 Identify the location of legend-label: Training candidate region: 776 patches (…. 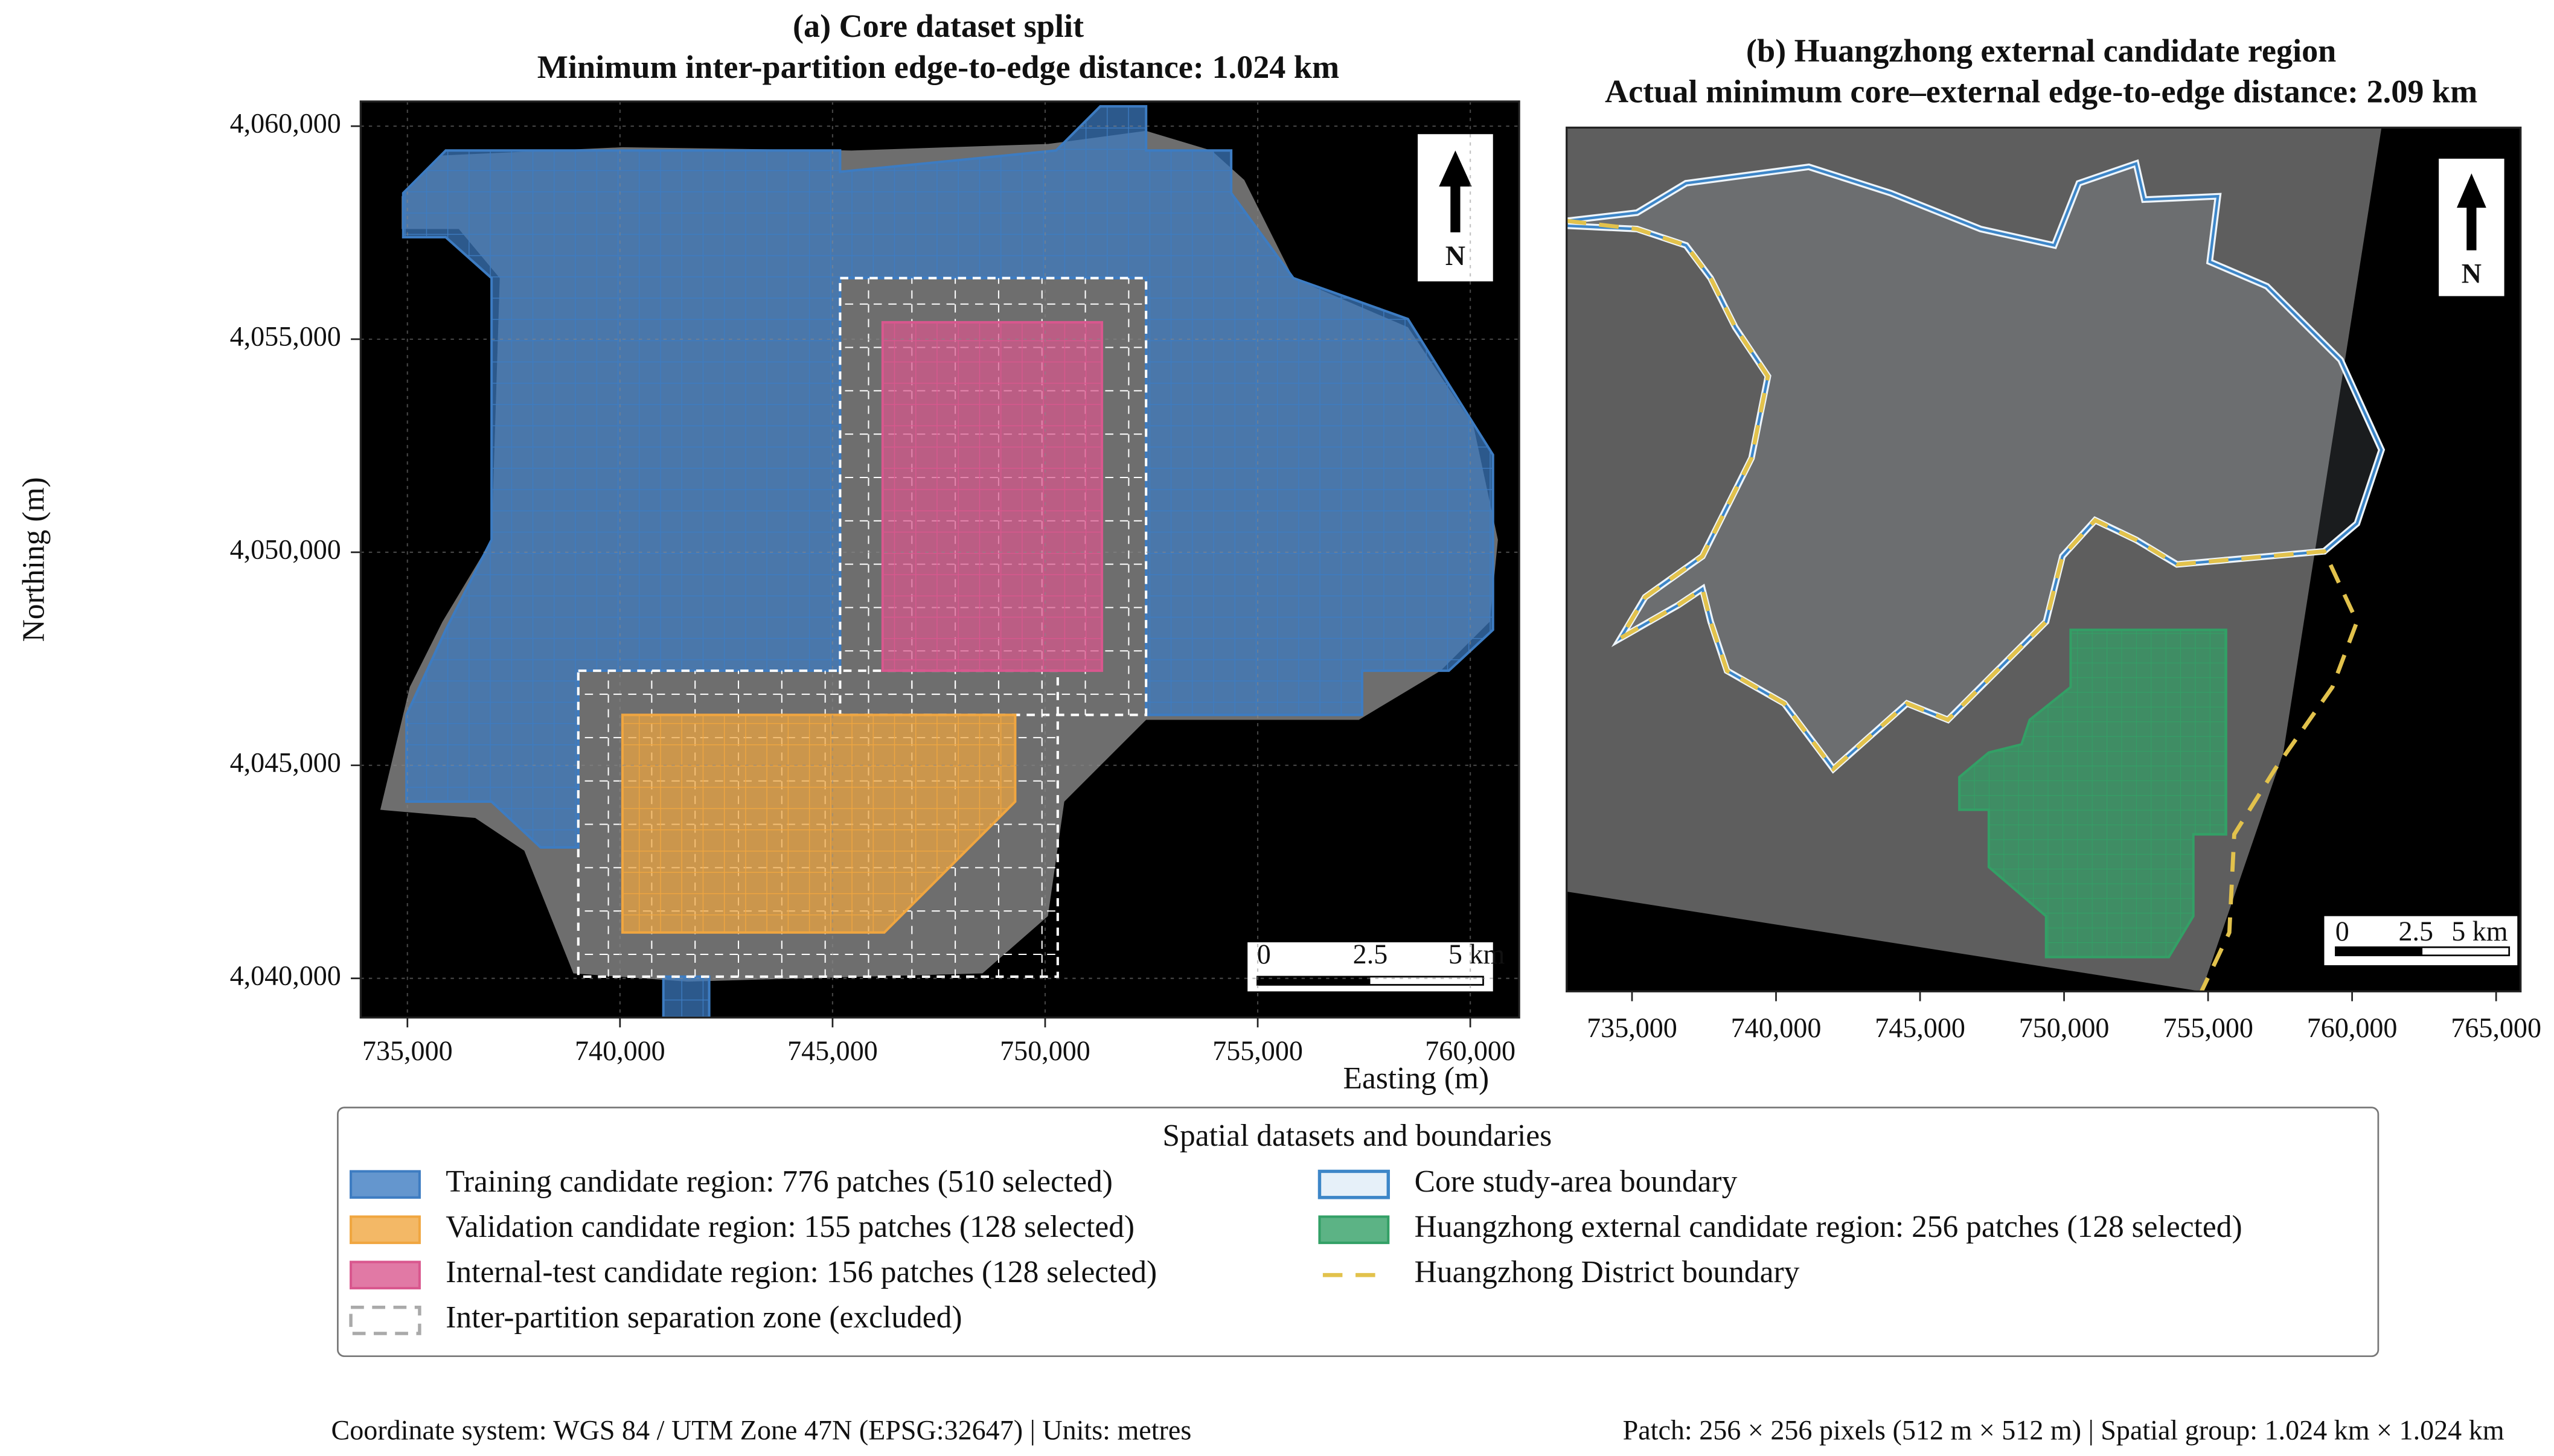
(779, 1182).